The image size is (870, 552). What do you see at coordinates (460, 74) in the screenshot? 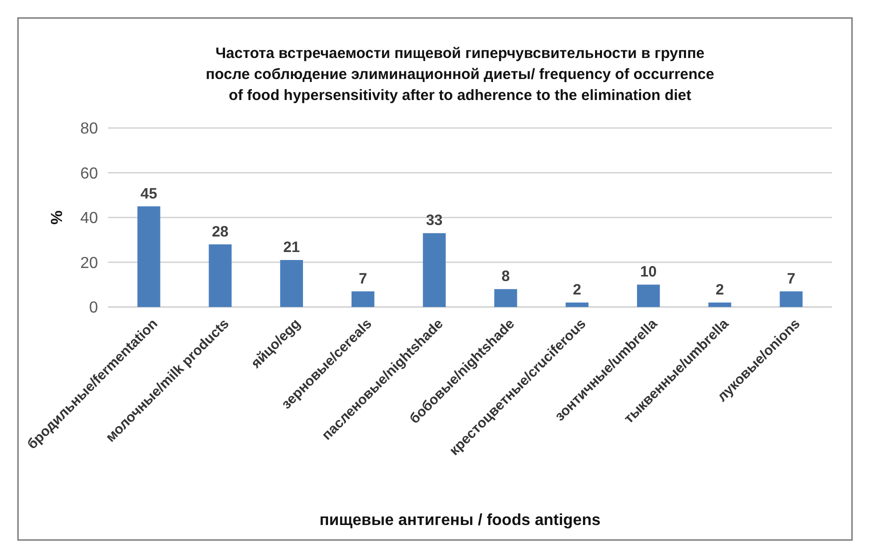
I see `chart-title: Частота встречаемости пищевой гиперчувсвительности в группе после соблюдение элиминационной диеты/ frequency of occurrence of food hypersensitivity after to adherence to the elimination diet` at bounding box center [460, 74].